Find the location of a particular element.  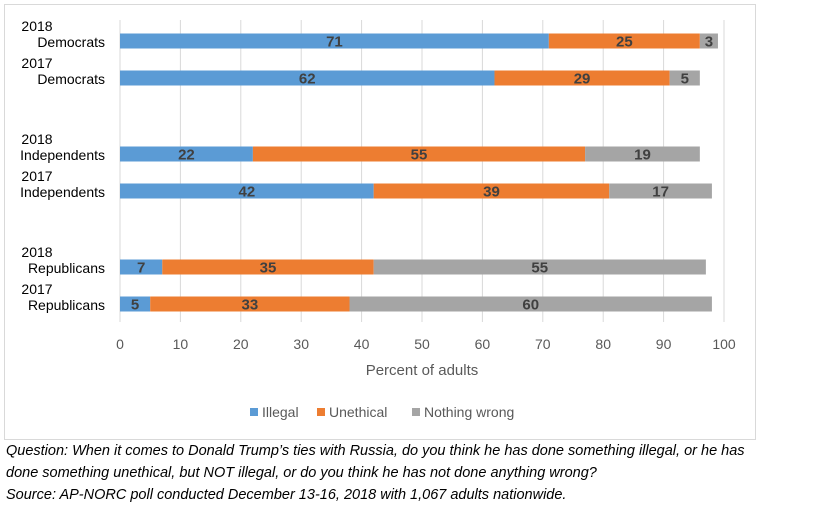

x-tick-label: 10 is located at coordinates (181, 344).